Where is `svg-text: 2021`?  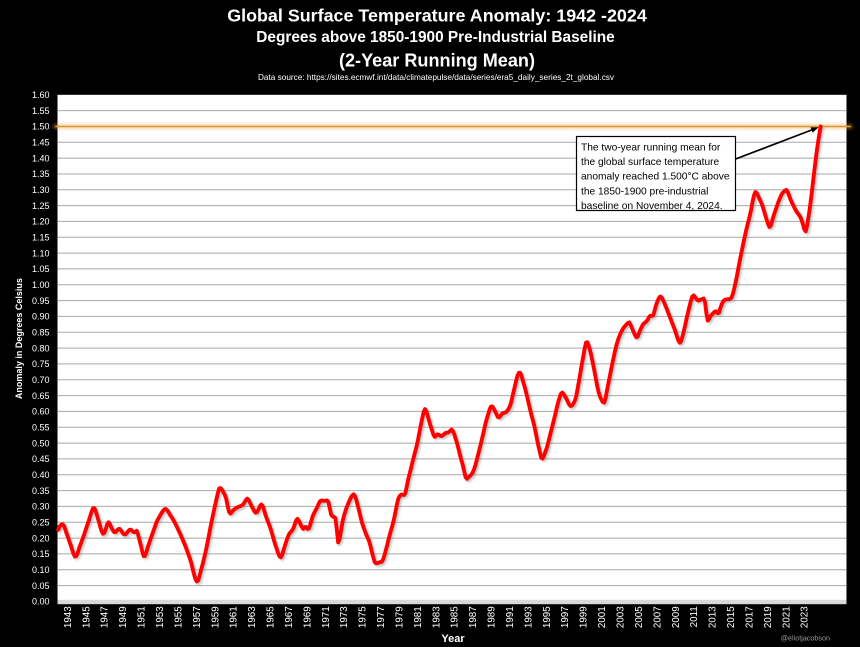 svg-text: 2021 is located at coordinates (786, 617).